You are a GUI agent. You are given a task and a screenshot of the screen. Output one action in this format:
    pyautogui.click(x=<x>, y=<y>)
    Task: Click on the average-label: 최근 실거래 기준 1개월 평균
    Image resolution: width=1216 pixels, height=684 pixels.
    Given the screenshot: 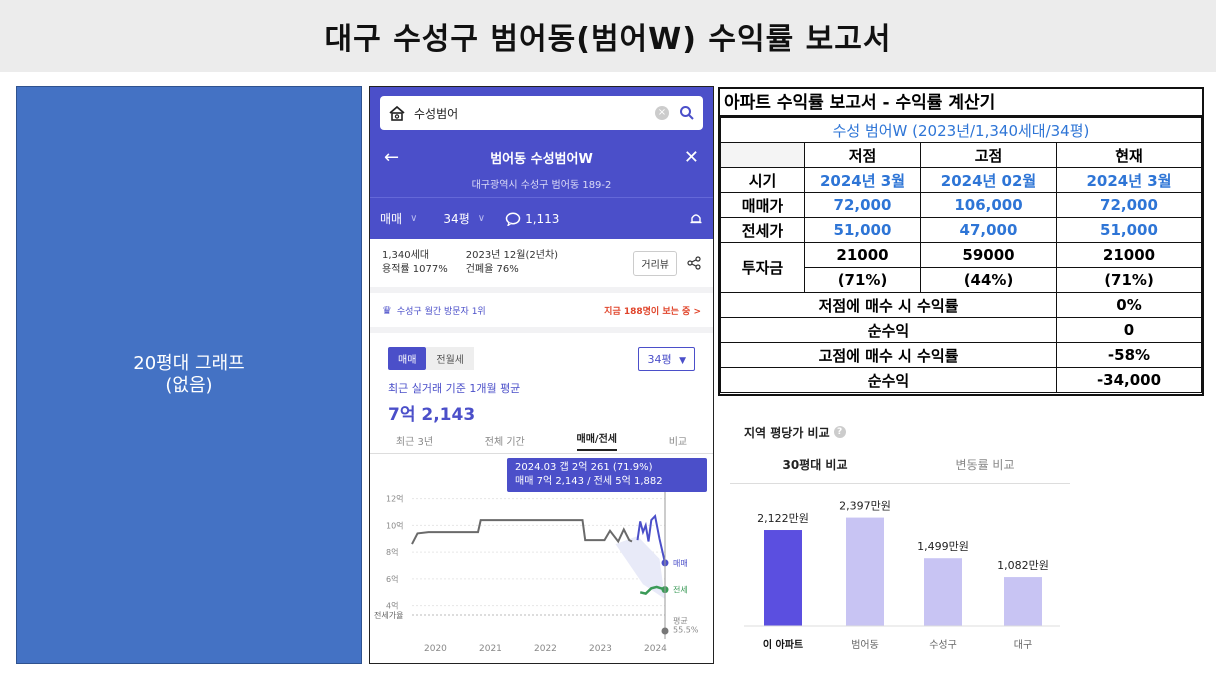 What is the action you would take?
    pyautogui.click(x=454, y=388)
    